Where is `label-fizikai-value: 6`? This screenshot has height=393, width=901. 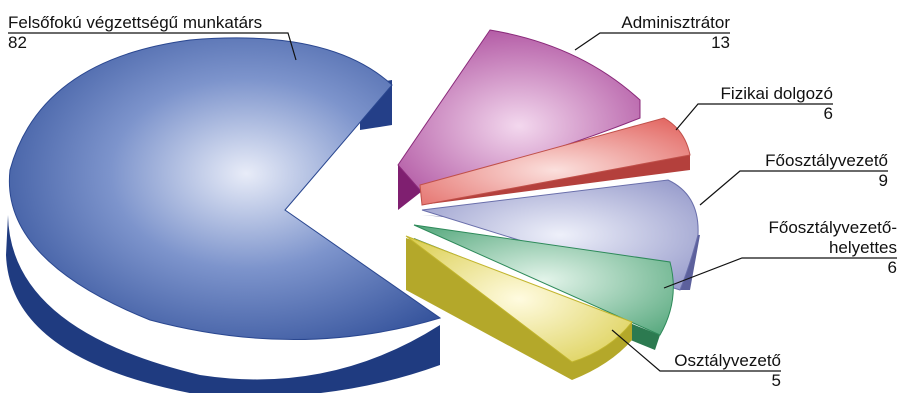
label-fizikai-value: 6 is located at coordinates (828, 113).